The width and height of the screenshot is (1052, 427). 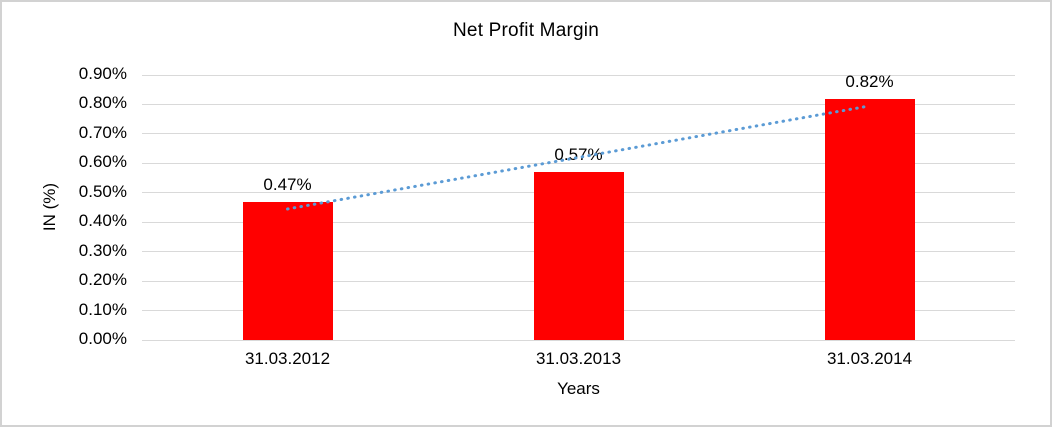 What do you see at coordinates (102, 132) in the screenshot?
I see `y-axis-tick-label: 0.70%` at bounding box center [102, 132].